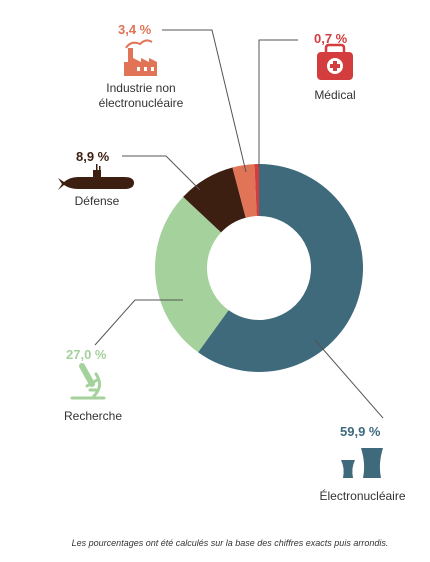  I want to click on pct-label-defense: 8,9 %, so click(93, 156).